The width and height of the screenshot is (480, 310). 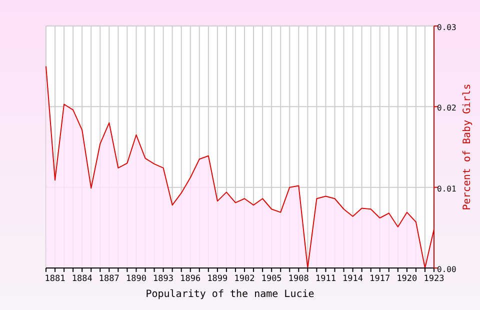 I want to click on x-tick-label: 1920, so click(x=407, y=279).